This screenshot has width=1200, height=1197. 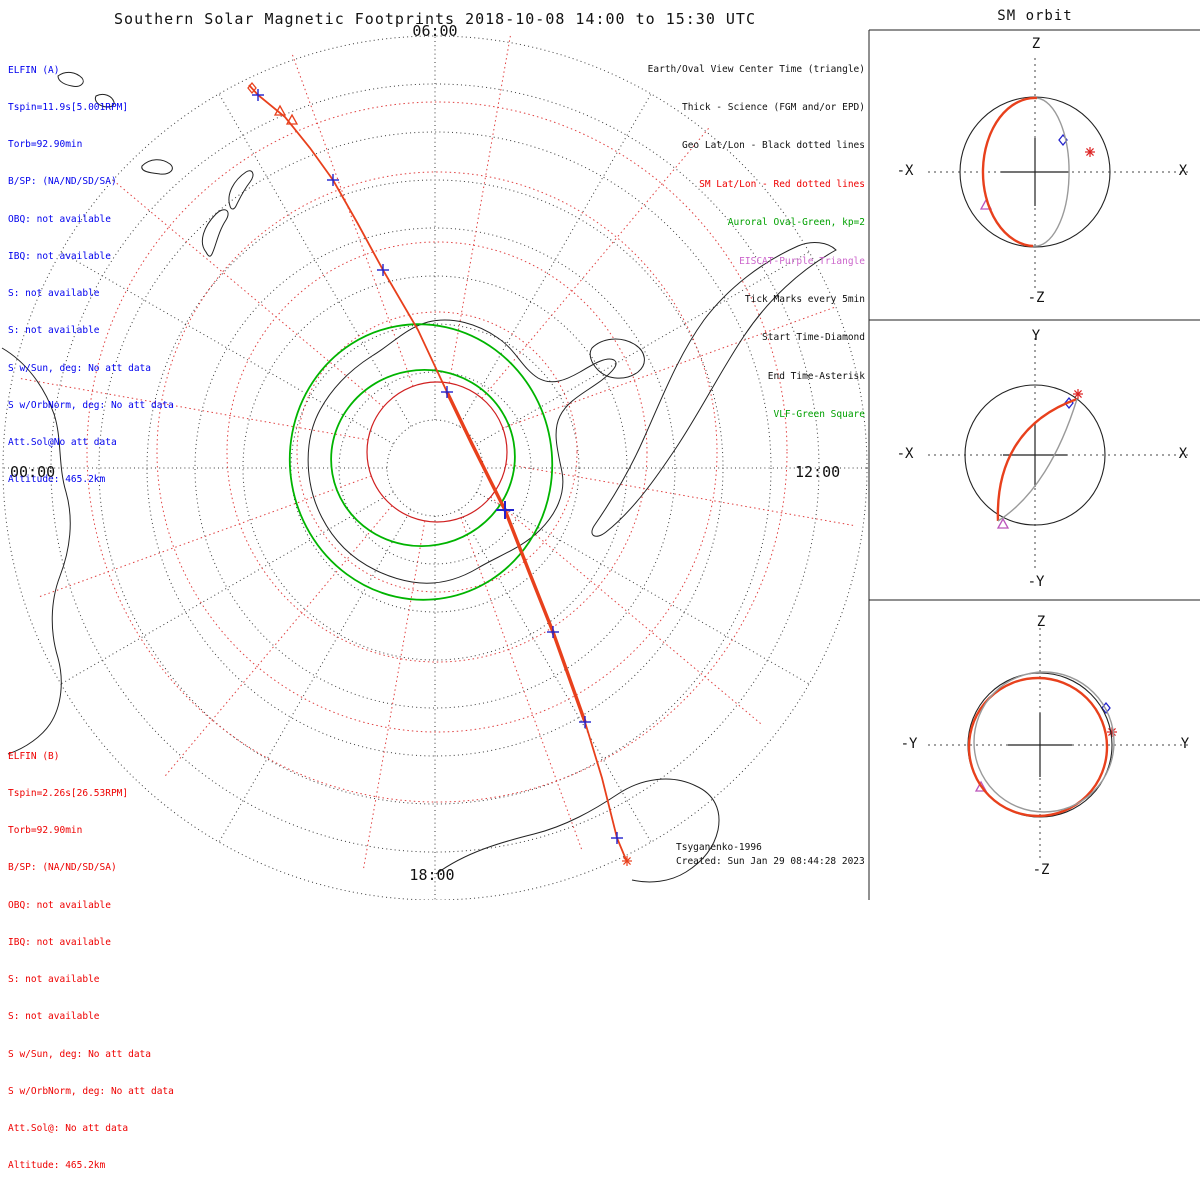 I want to click on legend-line: Geo Lat/Lon - Black dotted lines, so click(x=773, y=146).